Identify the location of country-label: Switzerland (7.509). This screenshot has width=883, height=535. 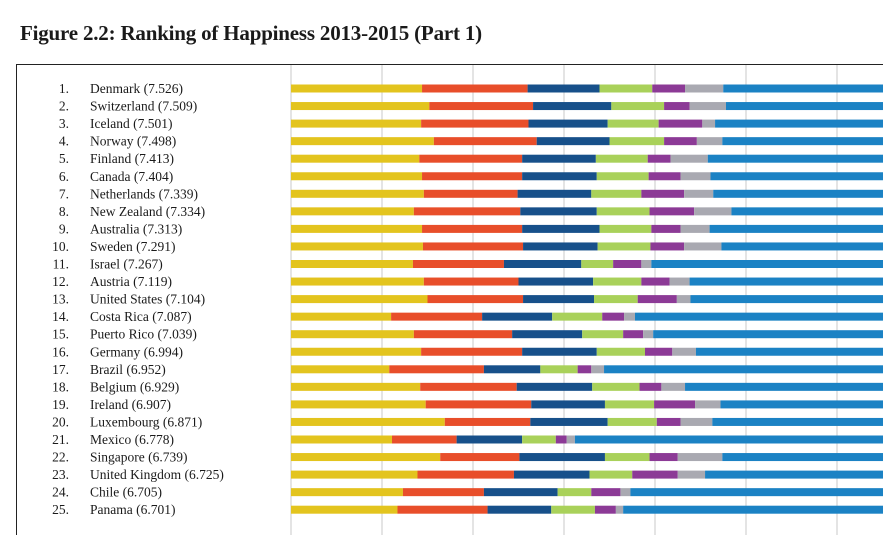
(143, 106).